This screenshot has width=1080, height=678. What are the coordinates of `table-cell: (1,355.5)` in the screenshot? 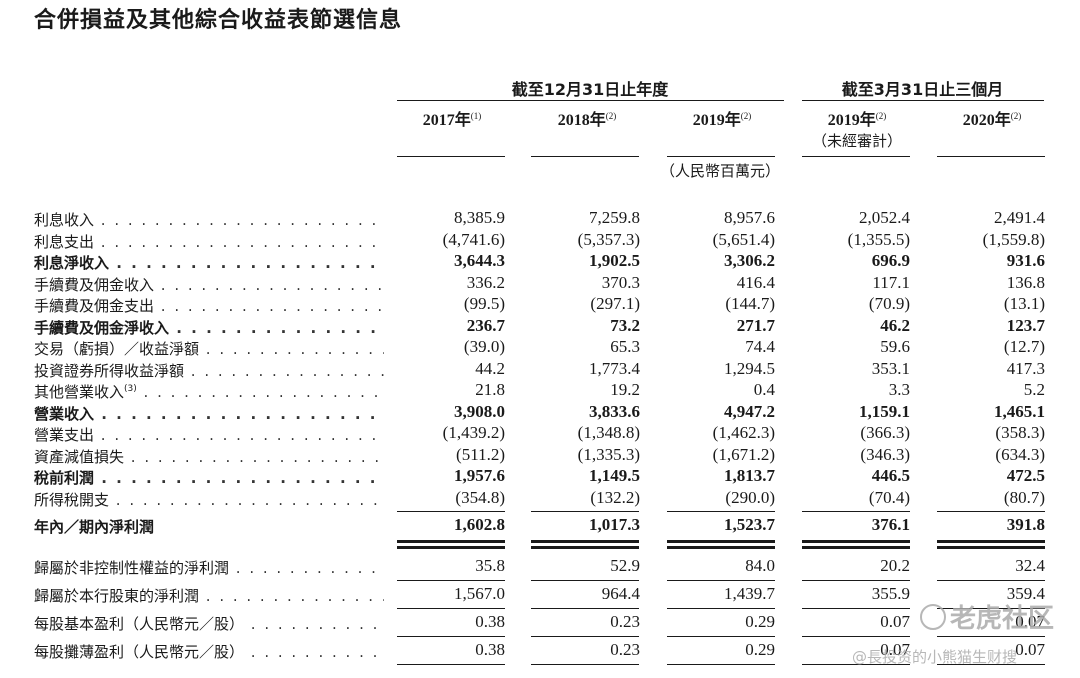 It's located at (878, 239).